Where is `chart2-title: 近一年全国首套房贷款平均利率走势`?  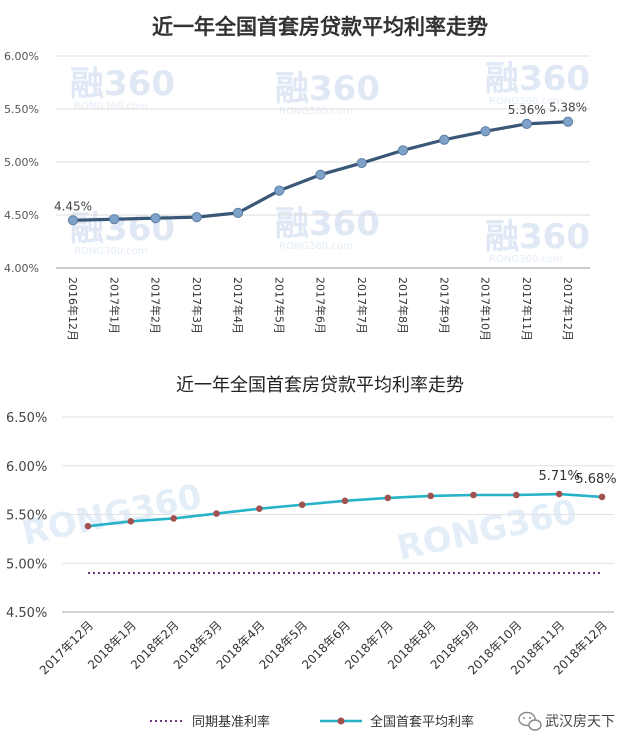 chart2-title: 近一年全国首套房贷款平均利率走势 is located at coordinates (320, 385).